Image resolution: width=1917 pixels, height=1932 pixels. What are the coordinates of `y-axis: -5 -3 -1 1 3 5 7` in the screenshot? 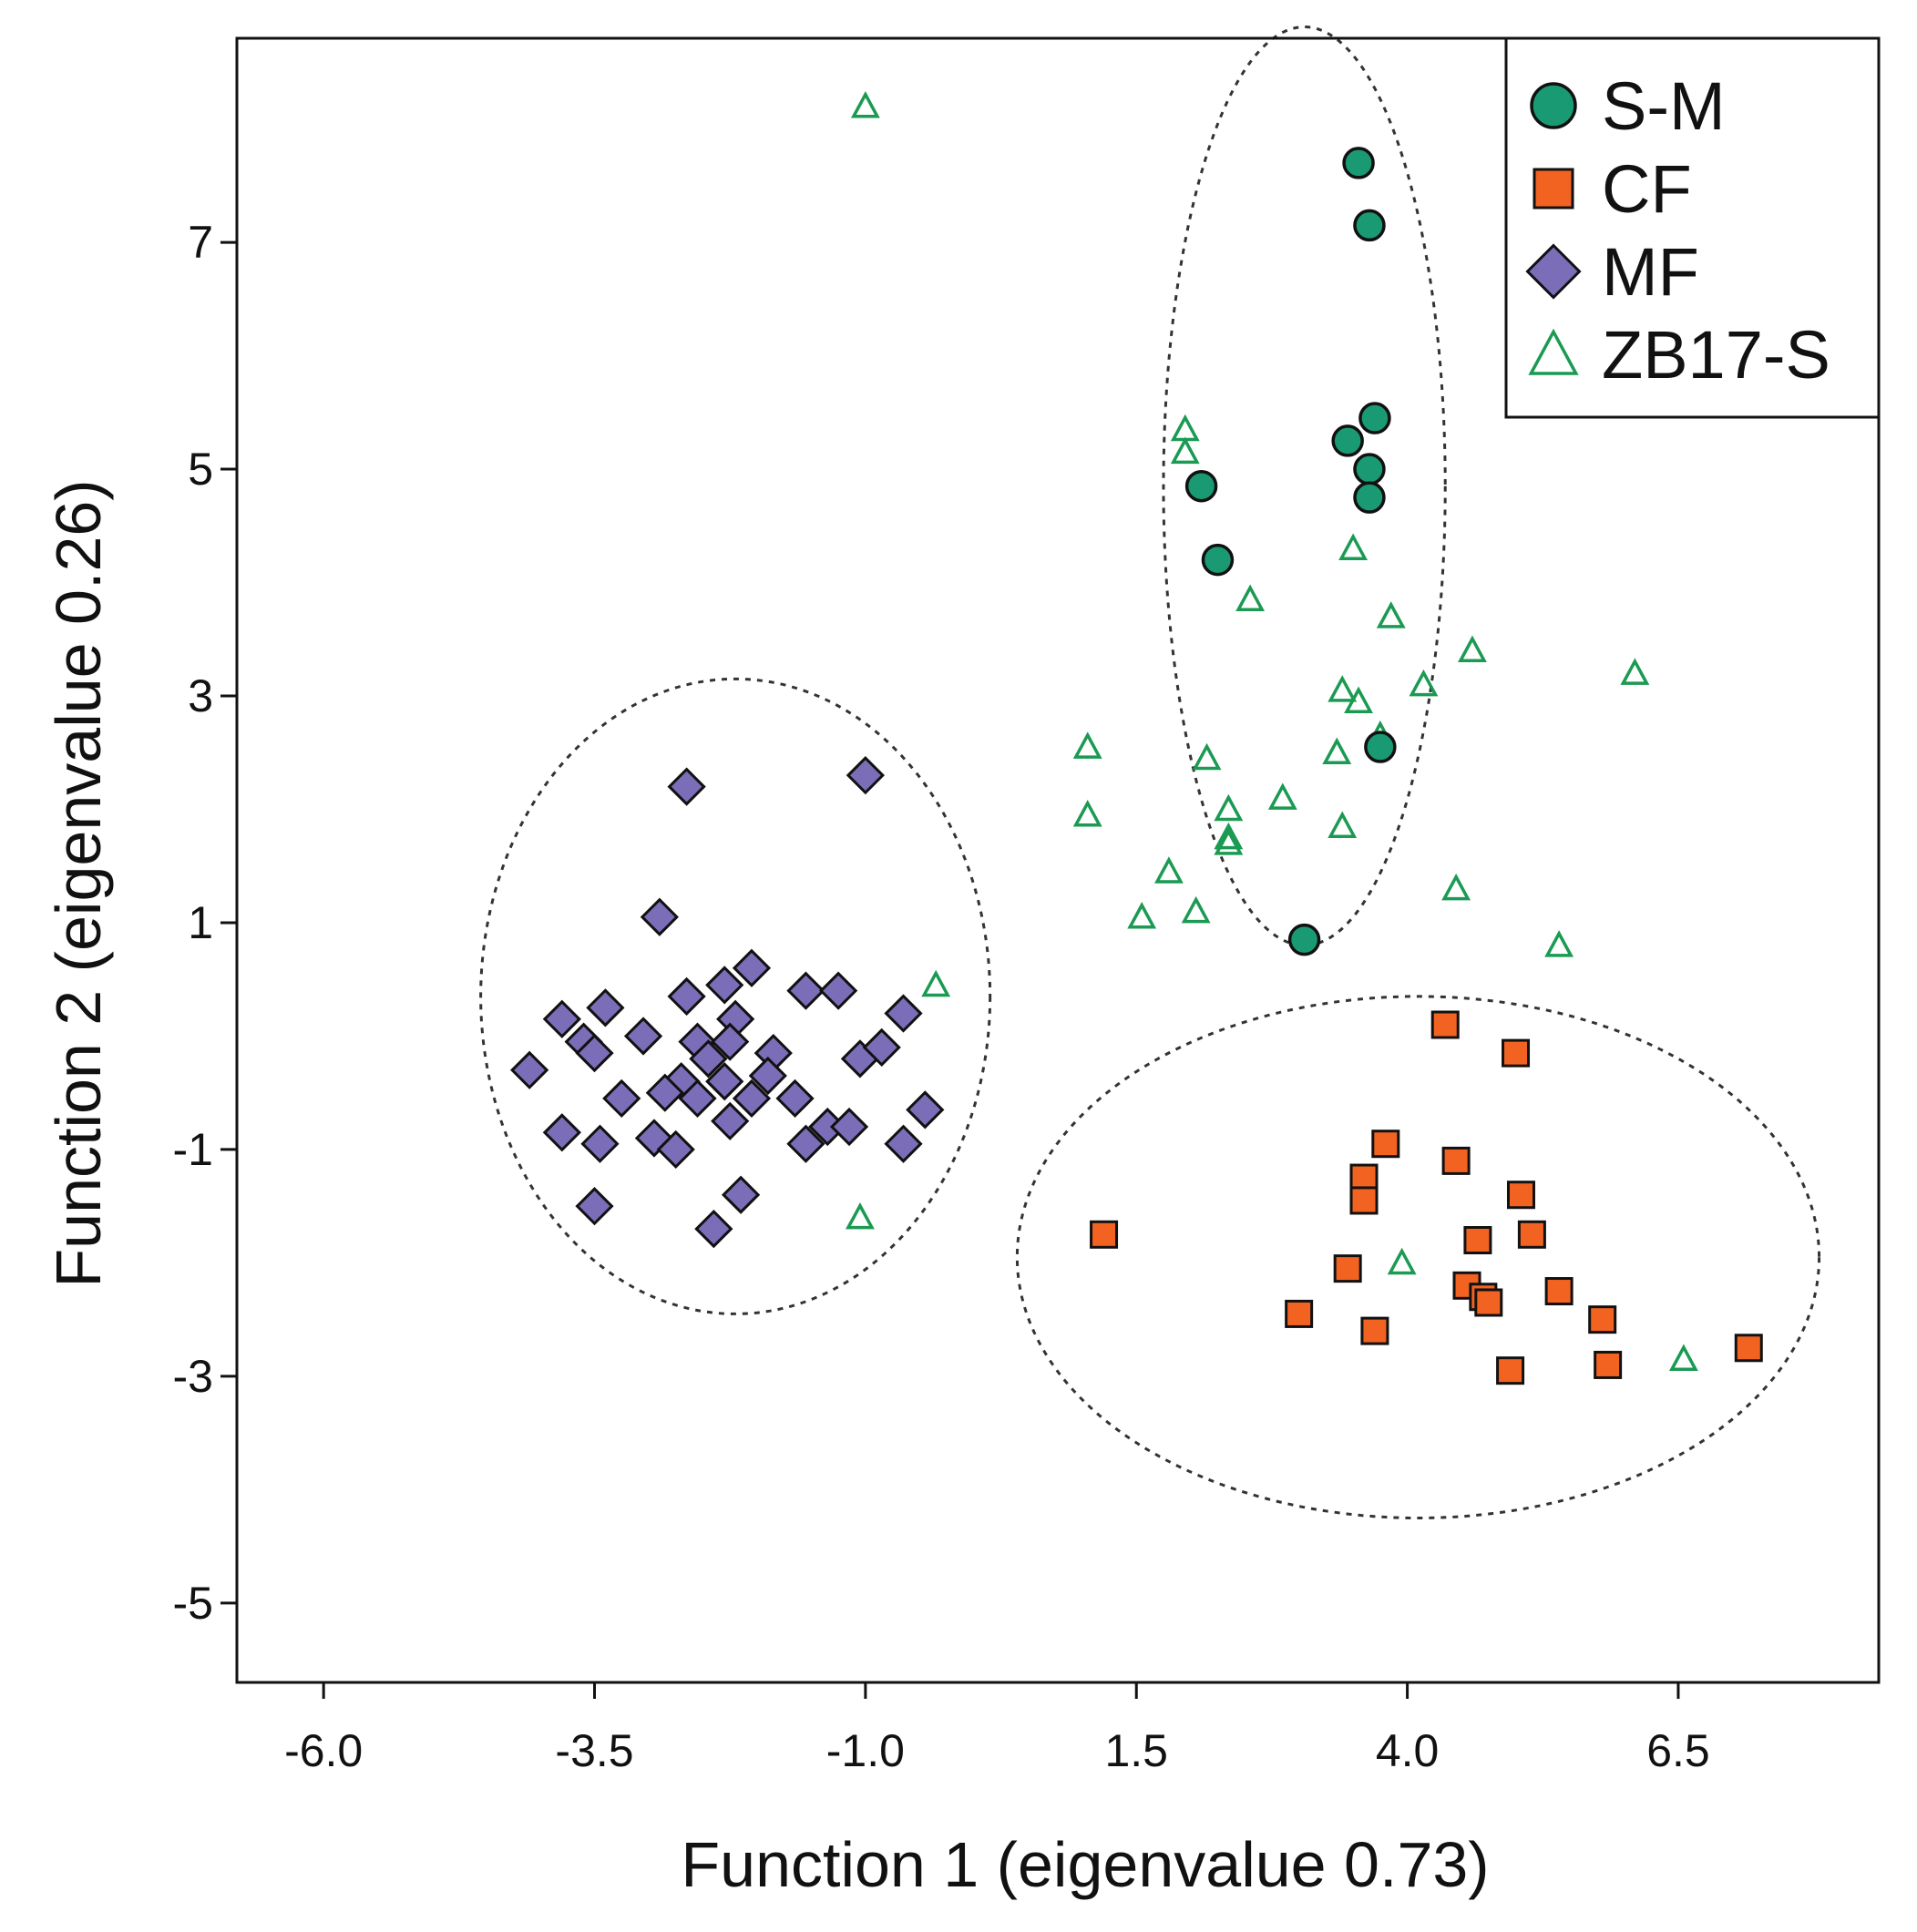 It's located at (205, 923).